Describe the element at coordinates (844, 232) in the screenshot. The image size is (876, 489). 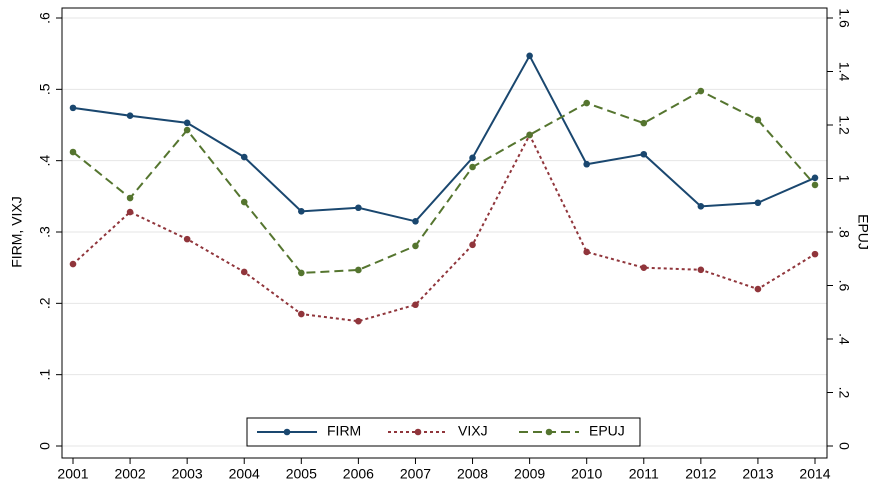
I see `y2-tick-label: .8` at that location.